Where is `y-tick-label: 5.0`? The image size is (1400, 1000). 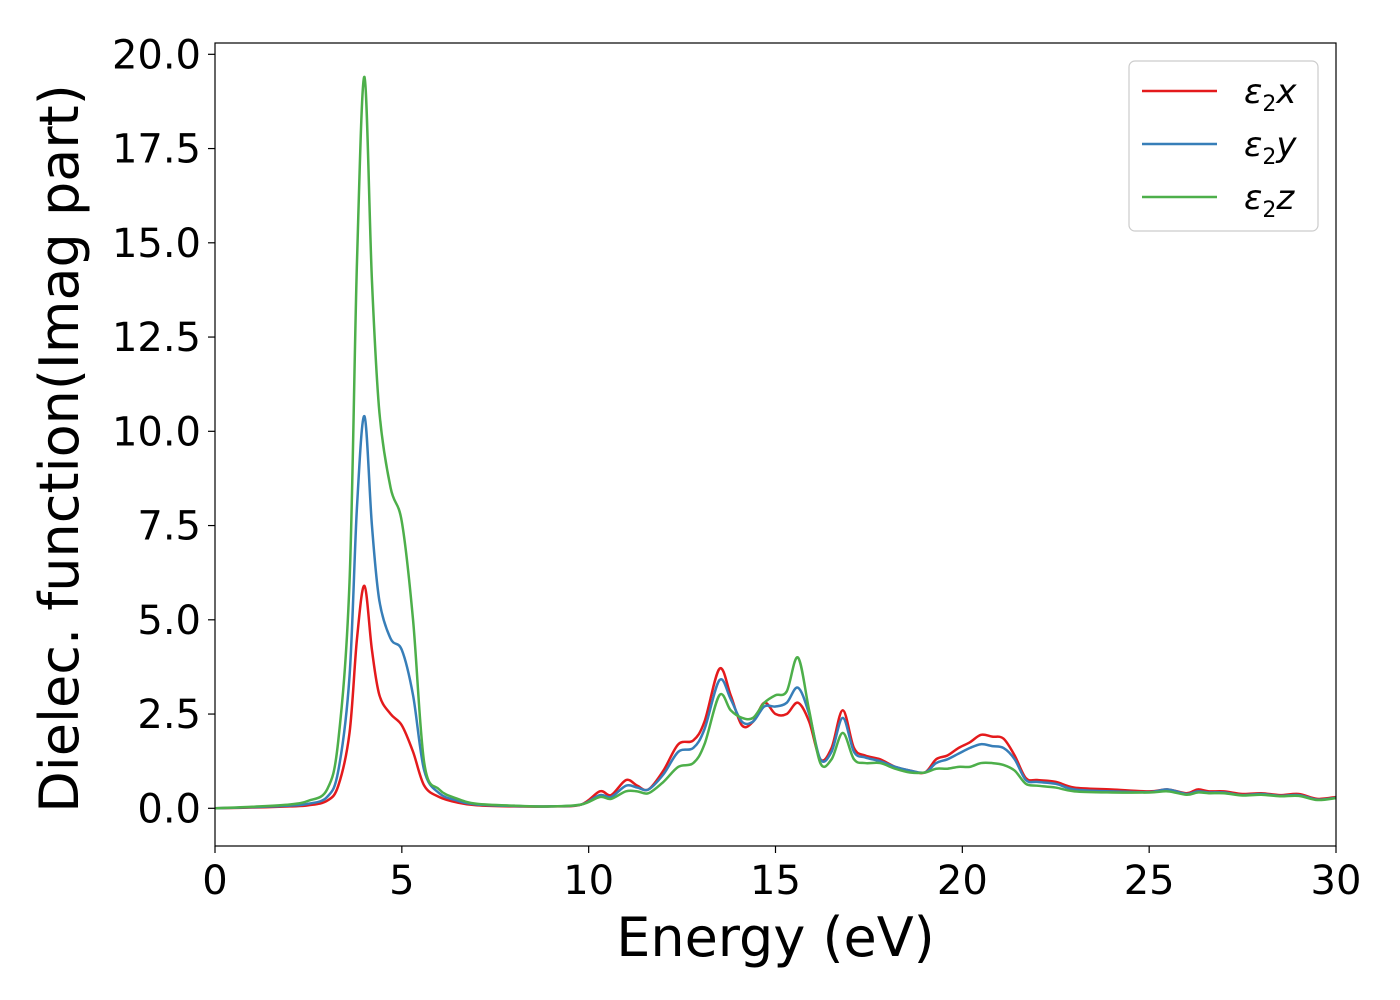
y-tick-label: 5.0 is located at coordinates (169, 621).